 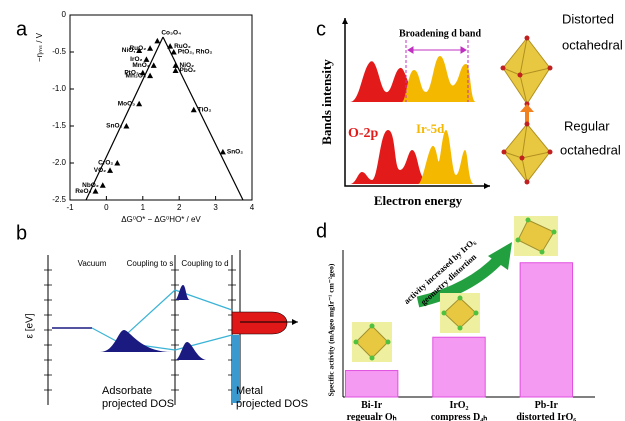 I want to click on point-label: TiO₂, so click(x=205, y=109).